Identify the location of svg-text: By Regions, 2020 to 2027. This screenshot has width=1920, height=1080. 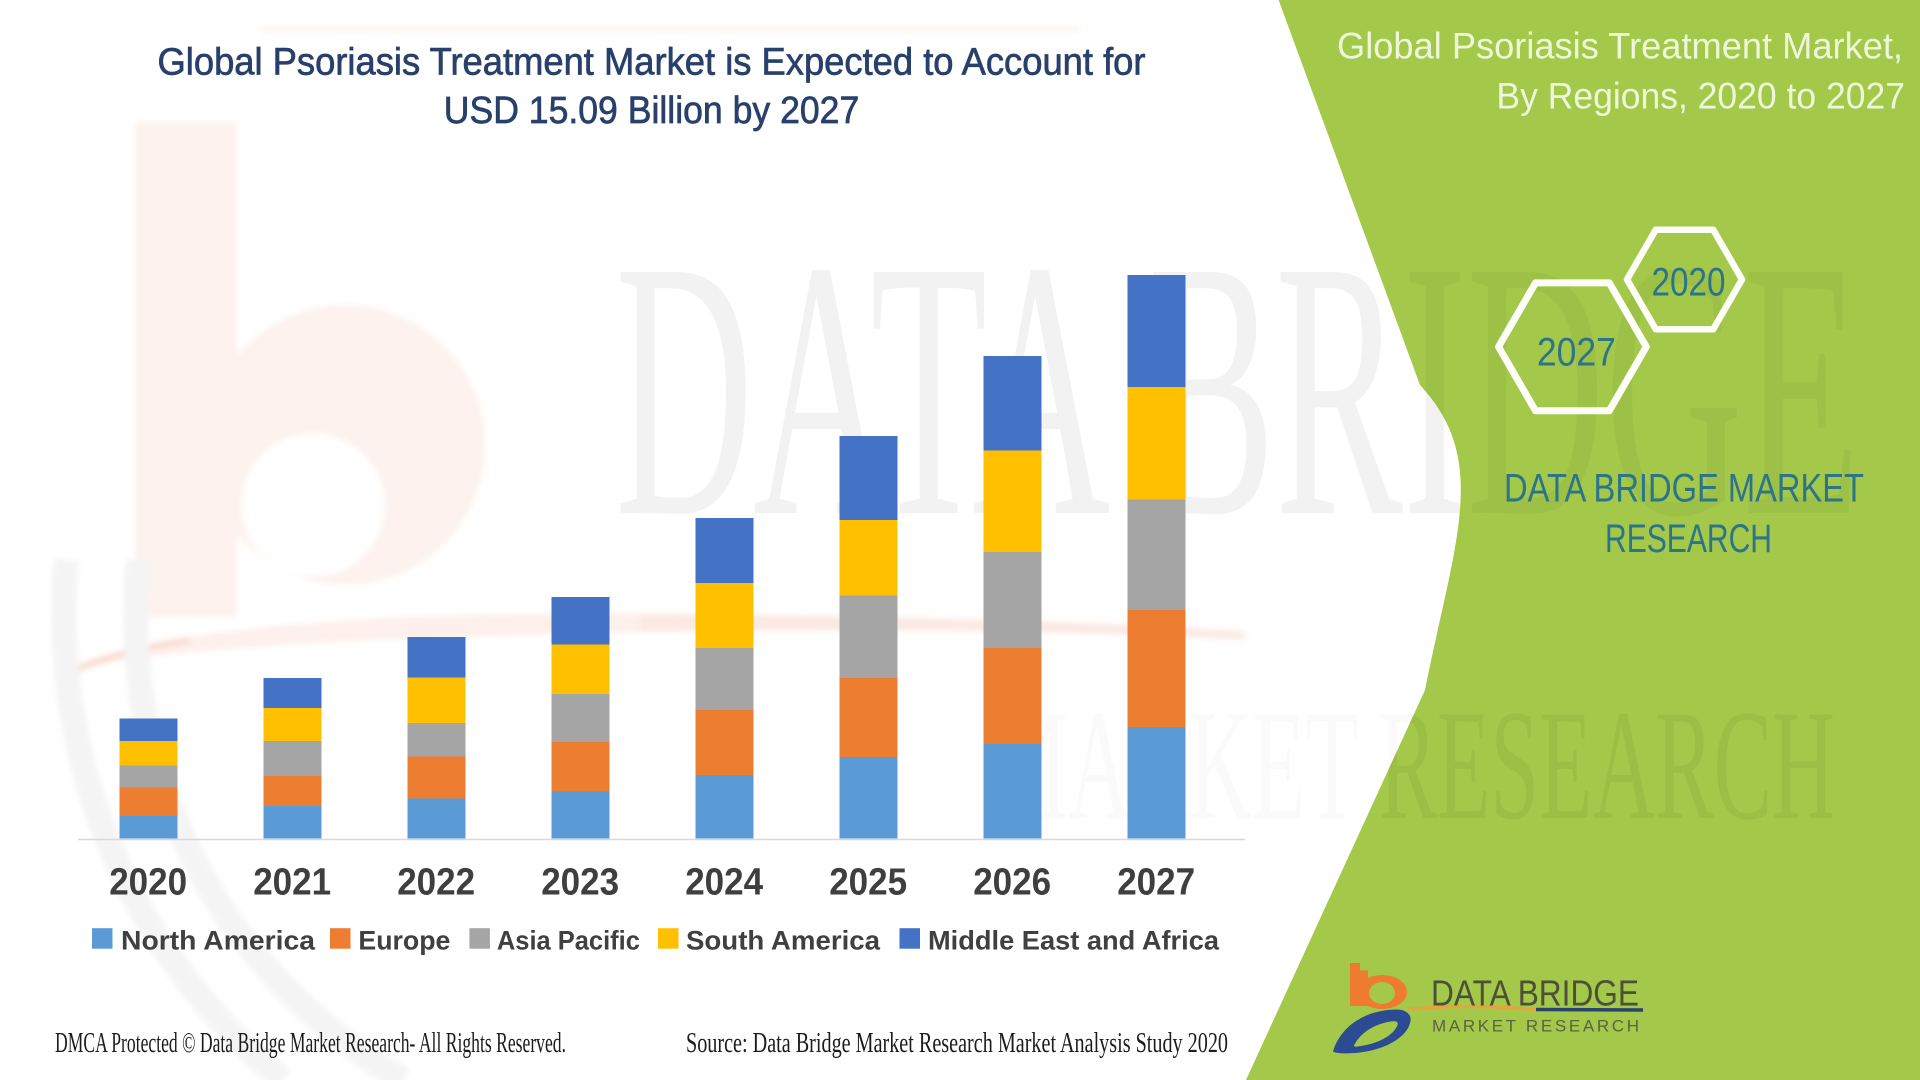
(1700, 96).